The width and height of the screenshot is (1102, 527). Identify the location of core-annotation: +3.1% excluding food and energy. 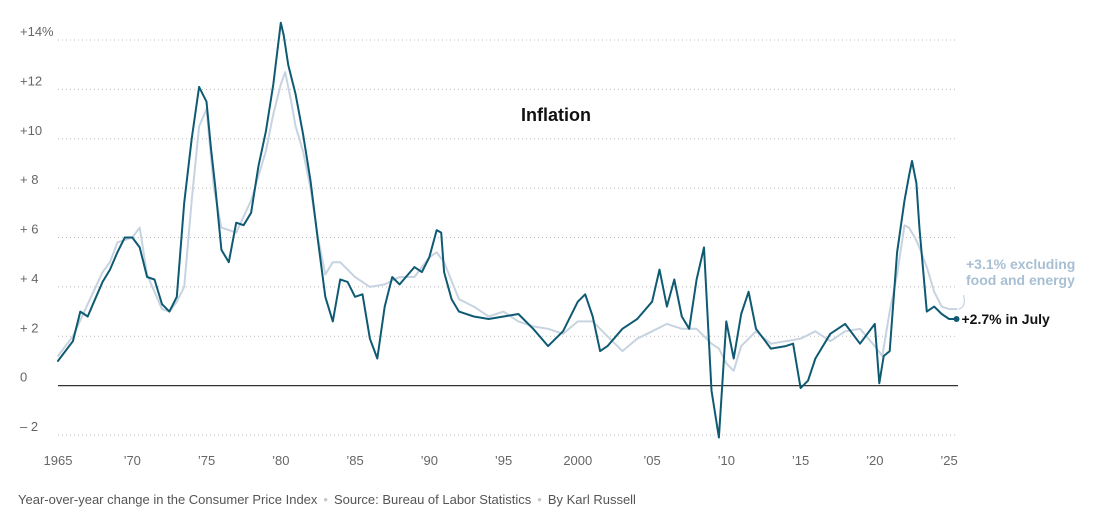
(1020, 272).